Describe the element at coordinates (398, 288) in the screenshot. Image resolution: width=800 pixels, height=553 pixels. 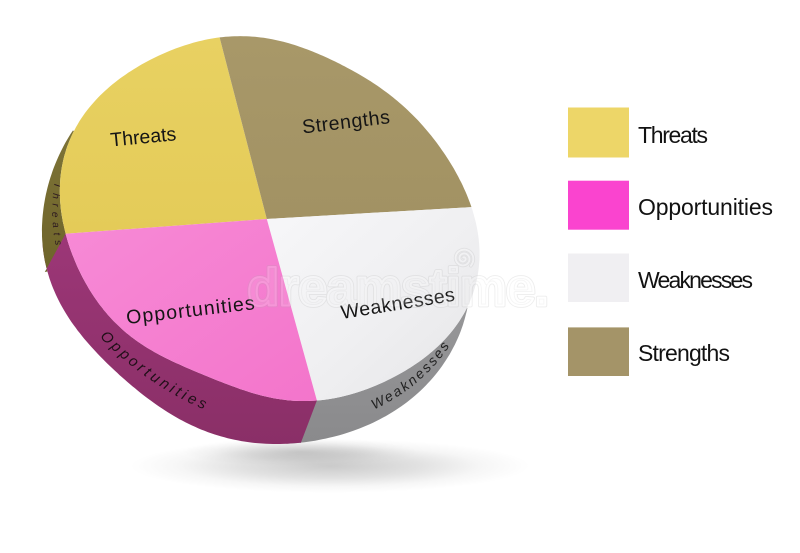
I see `svg-text: dreamstime.` at that location.